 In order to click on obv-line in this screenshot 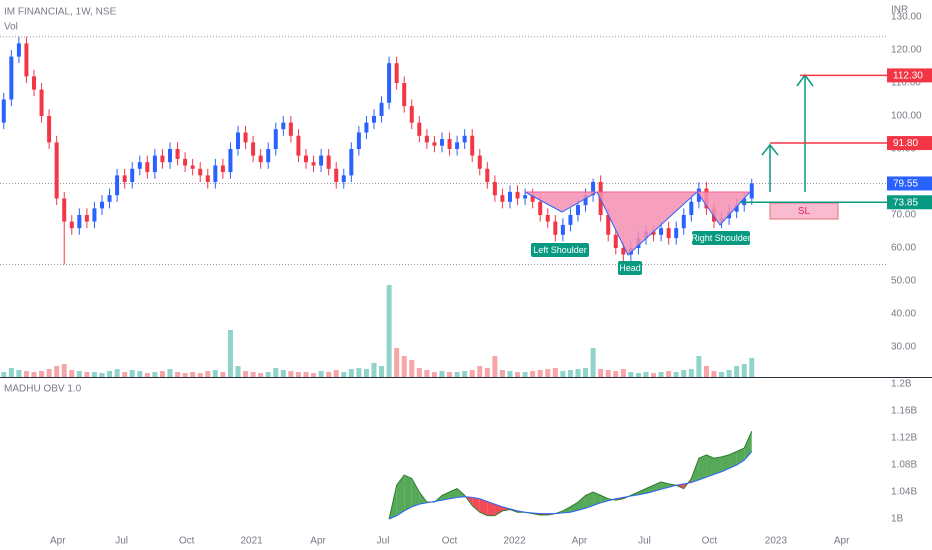, I will do `click(570, 485)`.